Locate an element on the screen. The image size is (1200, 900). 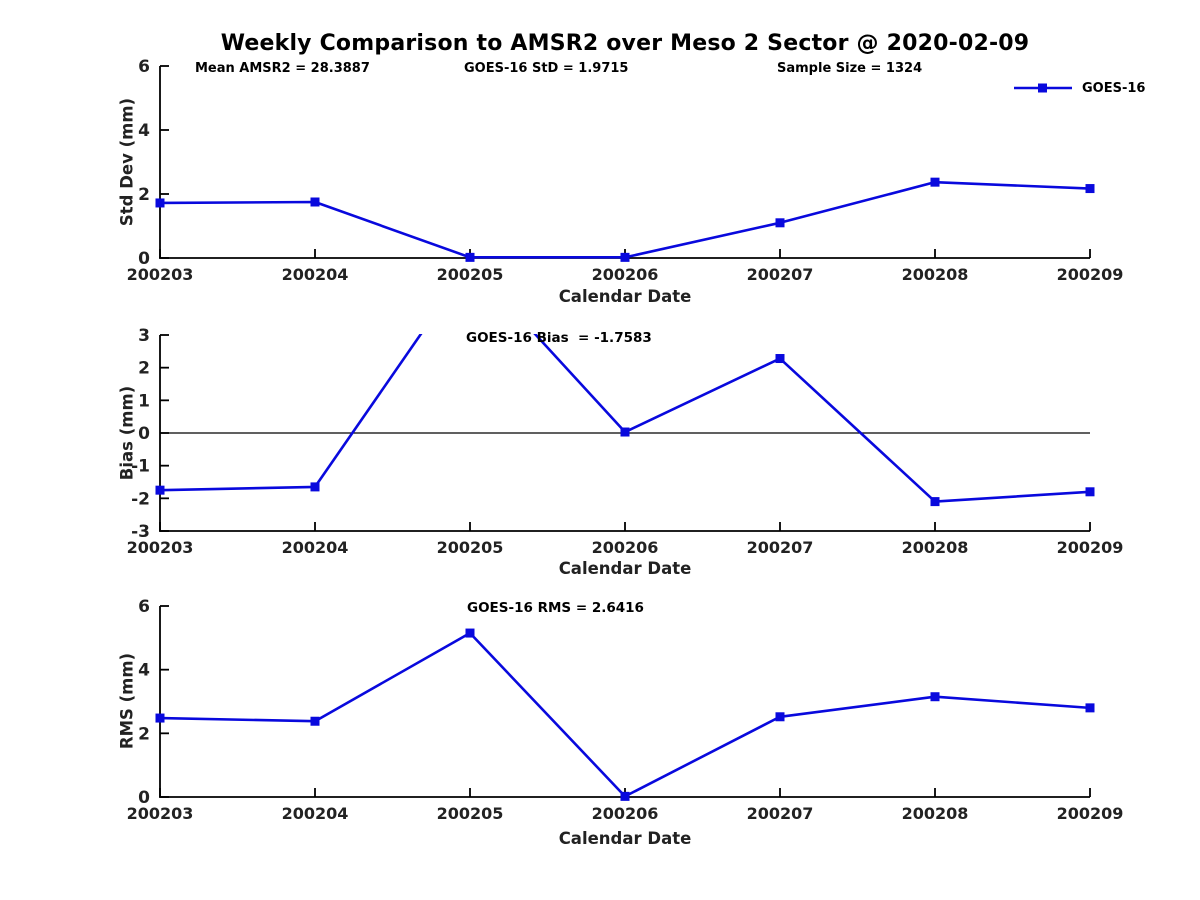
goes16-line-rms is located at coordinates (625, 714).